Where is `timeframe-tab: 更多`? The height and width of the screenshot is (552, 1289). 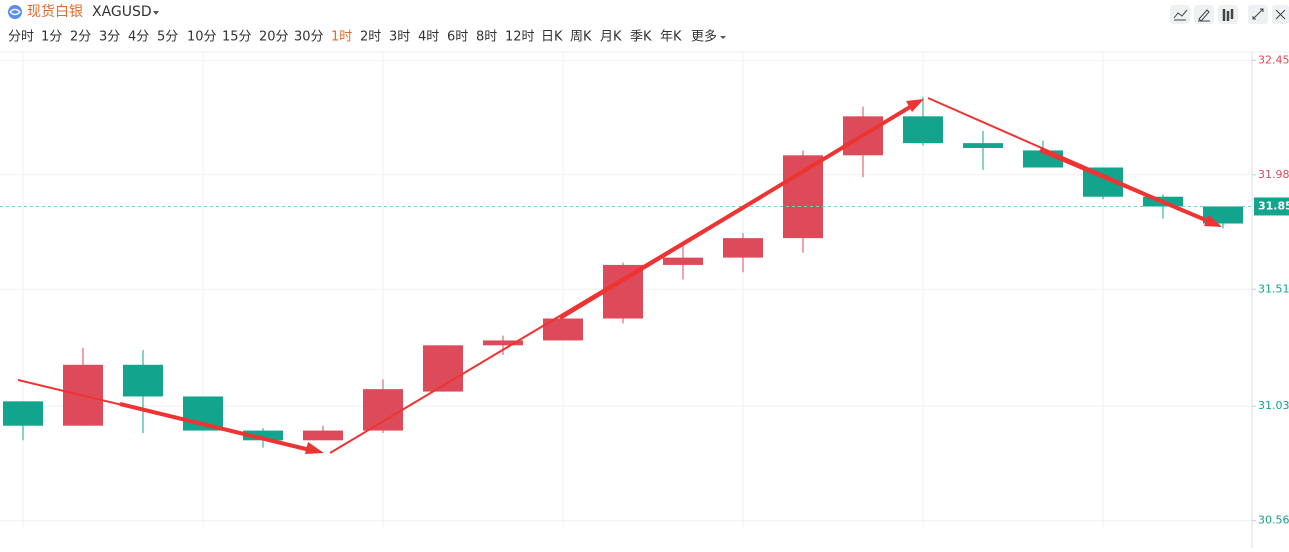
timeframe-tab: 更多 is located at coordinates (704, 37).